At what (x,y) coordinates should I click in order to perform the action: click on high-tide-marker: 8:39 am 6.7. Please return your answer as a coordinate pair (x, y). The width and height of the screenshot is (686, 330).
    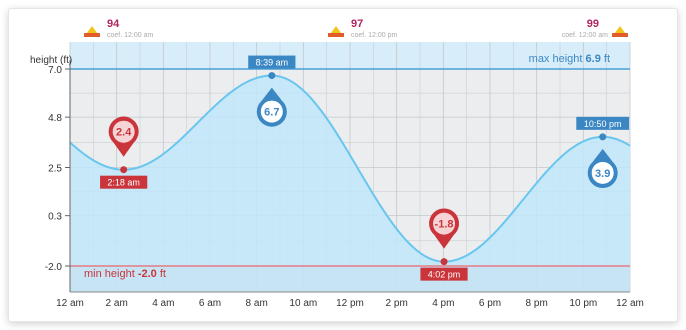
    Looking at the image, I should click on (272, 91).